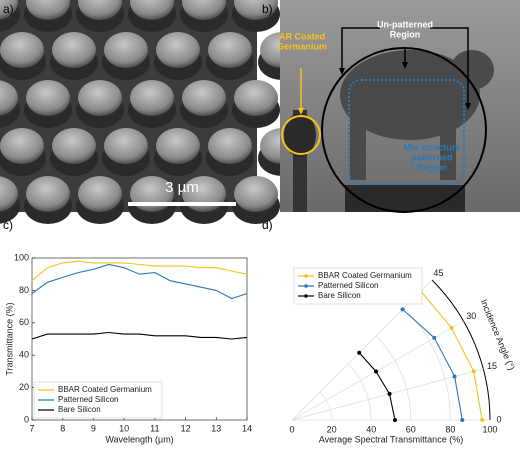 The width and height of the screenshot is (520, 449). Describe the element at coordinates (186, 428) in the screenshot. I see `x-tick-label: 12` at that location.